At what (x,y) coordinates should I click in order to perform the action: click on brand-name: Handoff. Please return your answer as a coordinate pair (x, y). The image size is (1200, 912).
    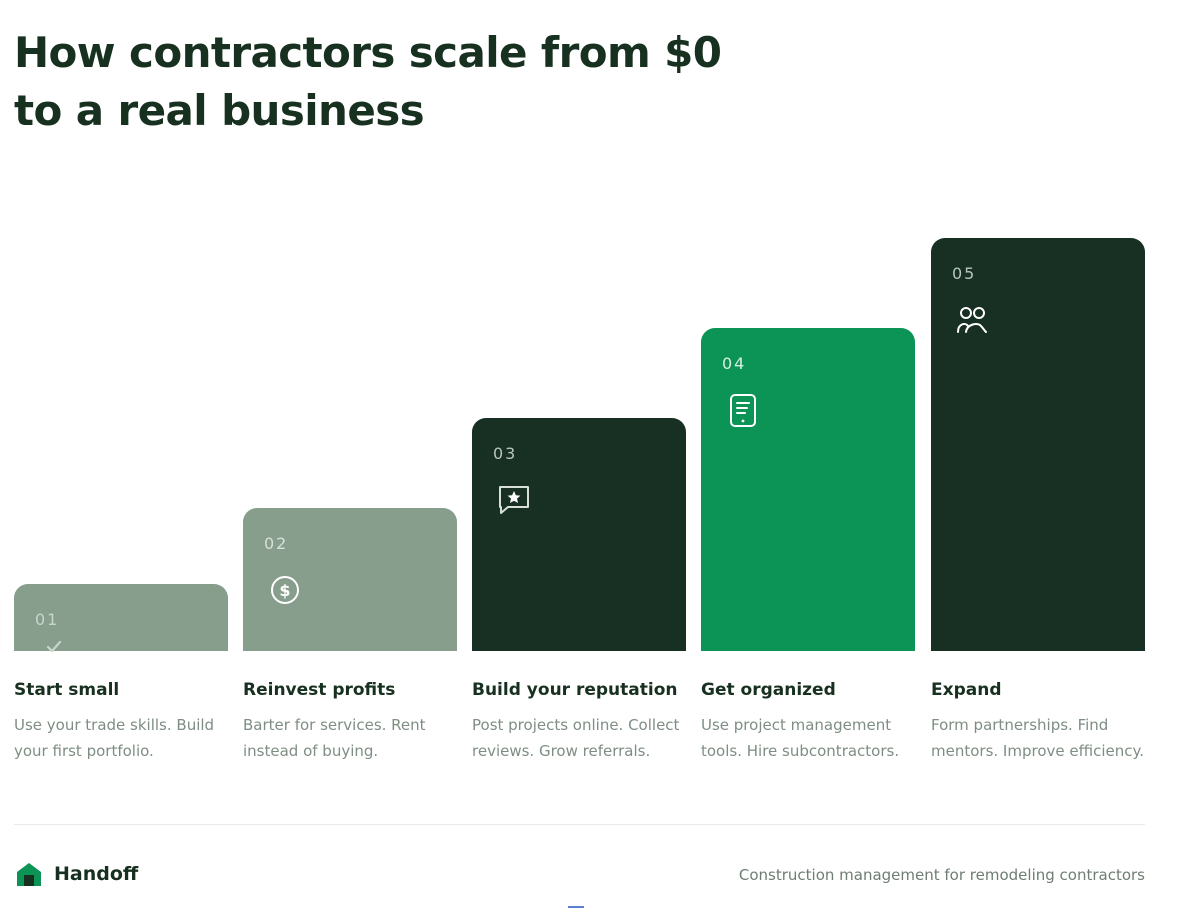
    Looking at the image, I should click on (96, 874).